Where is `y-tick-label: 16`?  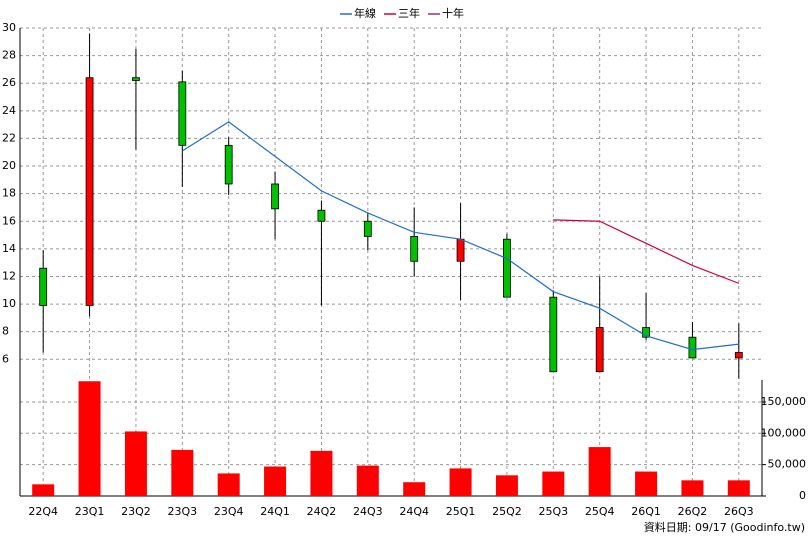
y-tick-label: 16 is located at coordinates (9, 220).